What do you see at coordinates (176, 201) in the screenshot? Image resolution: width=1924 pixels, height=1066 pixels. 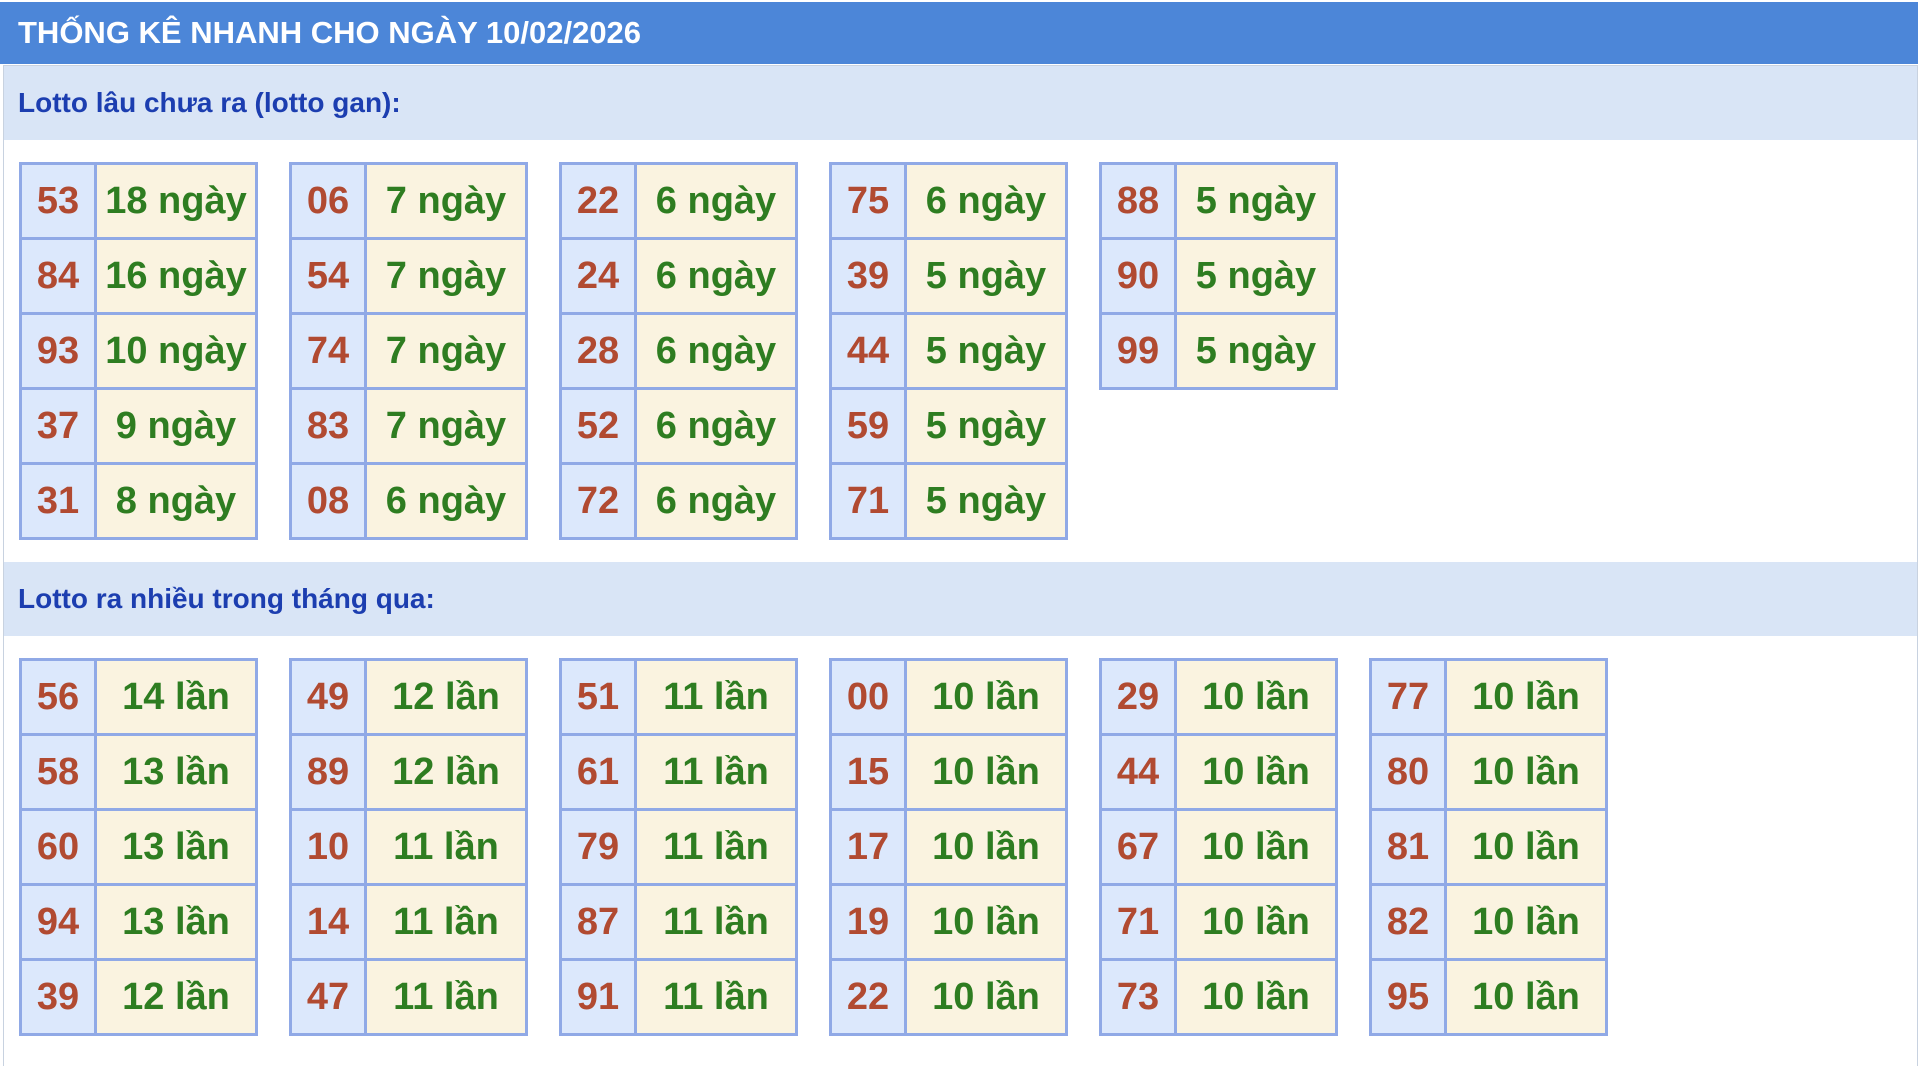 I see `lotto-stat-value: 18 ngày` at bounding box center [176, 201].